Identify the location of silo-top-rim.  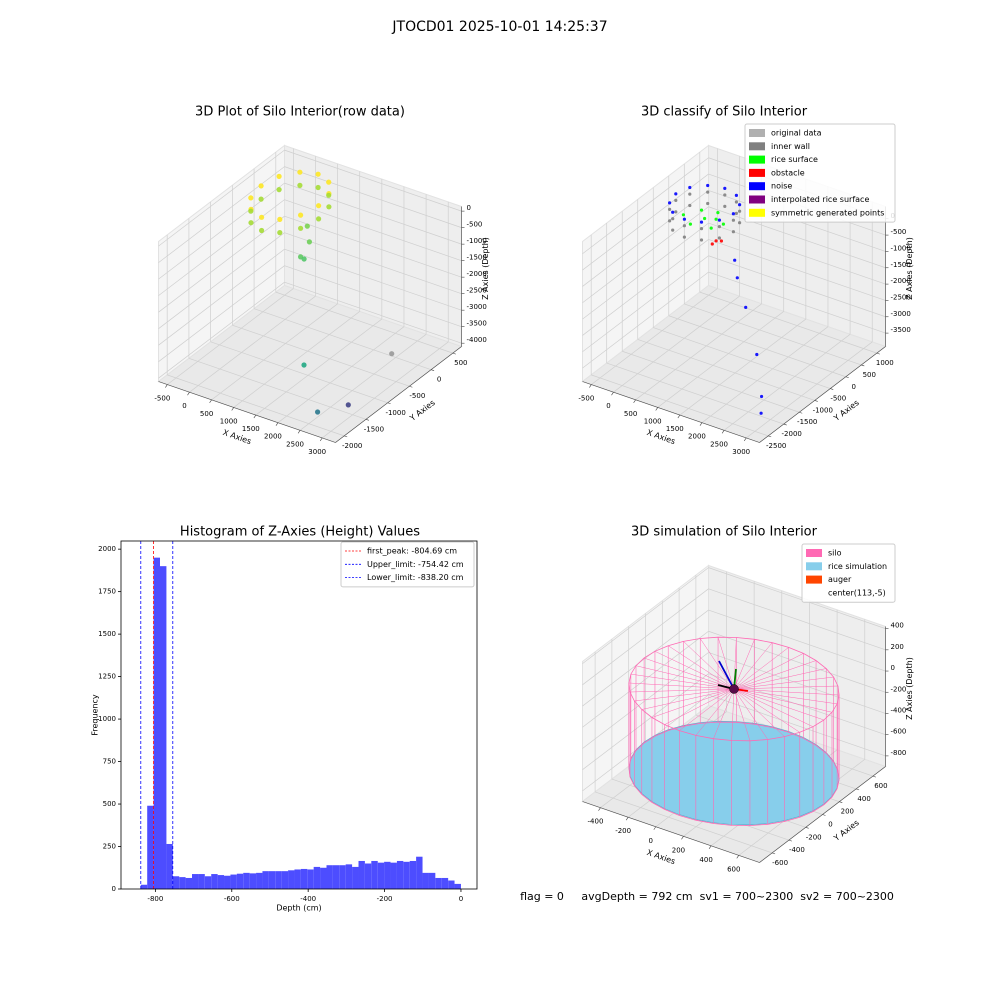
(734, 689).